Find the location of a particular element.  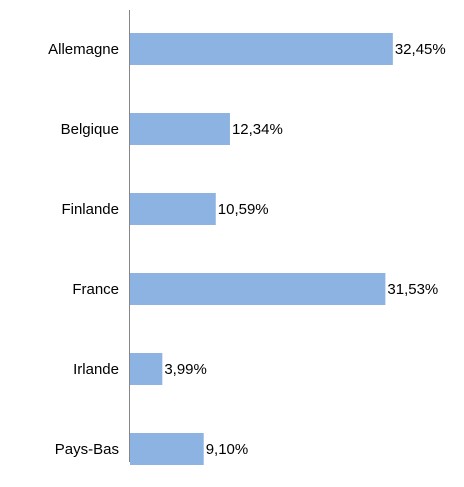

category-label: France is located at coordinates (95, 289).